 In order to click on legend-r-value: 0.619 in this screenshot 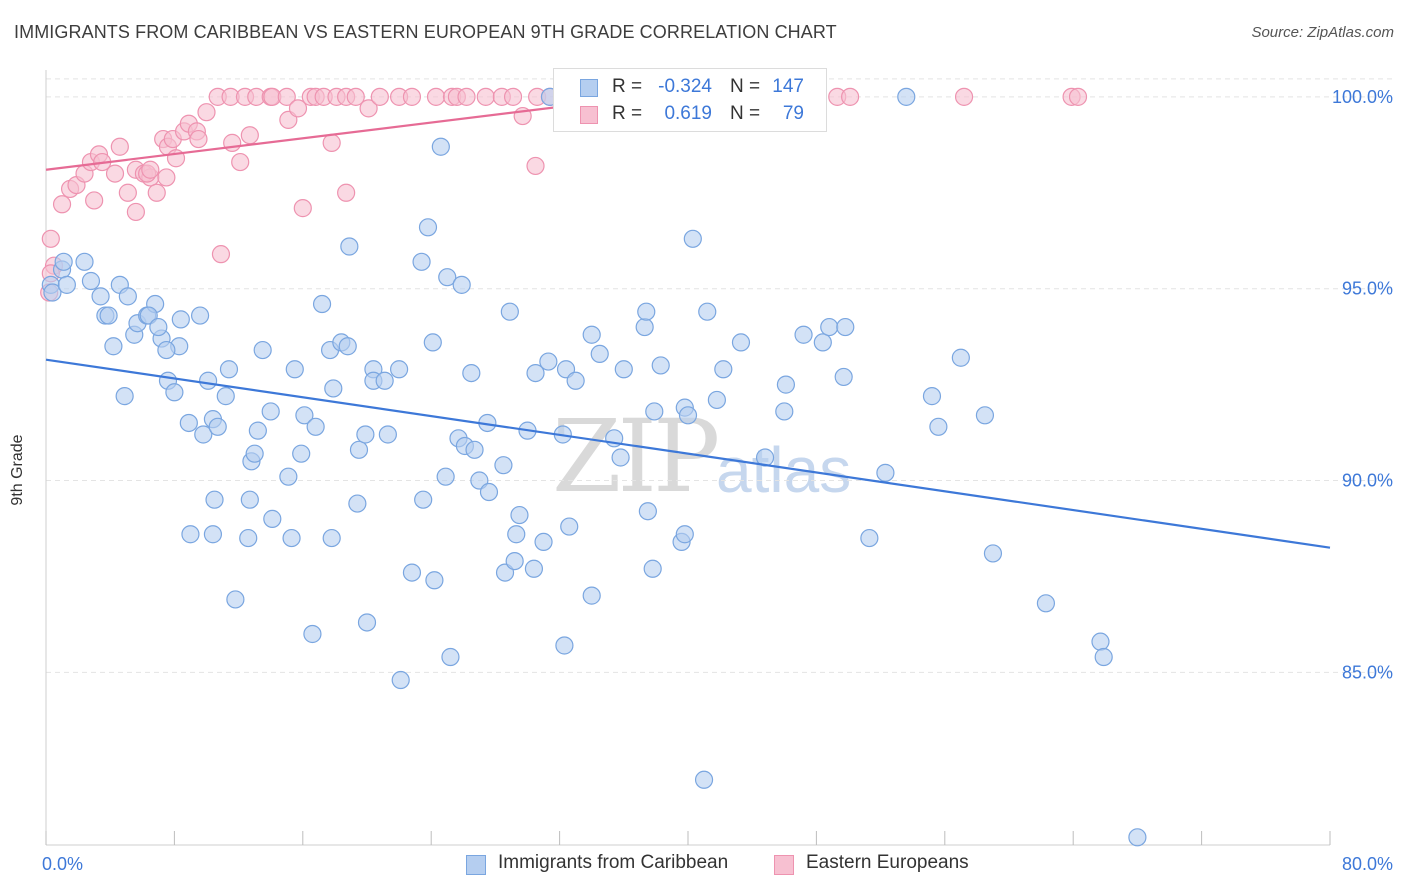, I will do `click(688, 113)`.